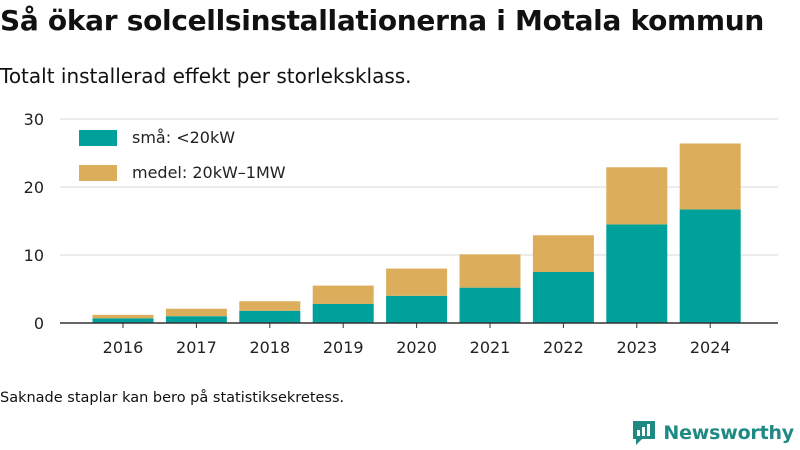  Describe the element at coordinates (209, 172) in the screenshot. I see `legend-label: medel: 20kW–1MW` at that location.